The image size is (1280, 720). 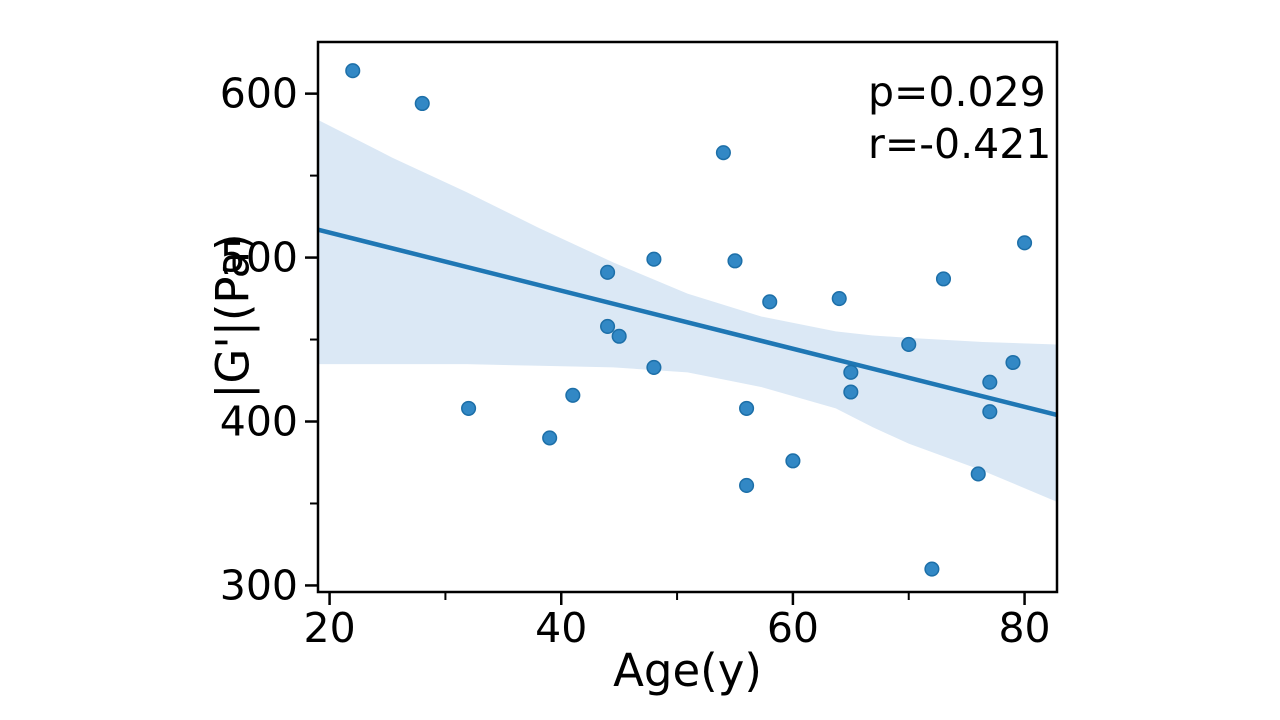 I want to click on x-axis-tick-label: 80, so click(x=1024, y=628).